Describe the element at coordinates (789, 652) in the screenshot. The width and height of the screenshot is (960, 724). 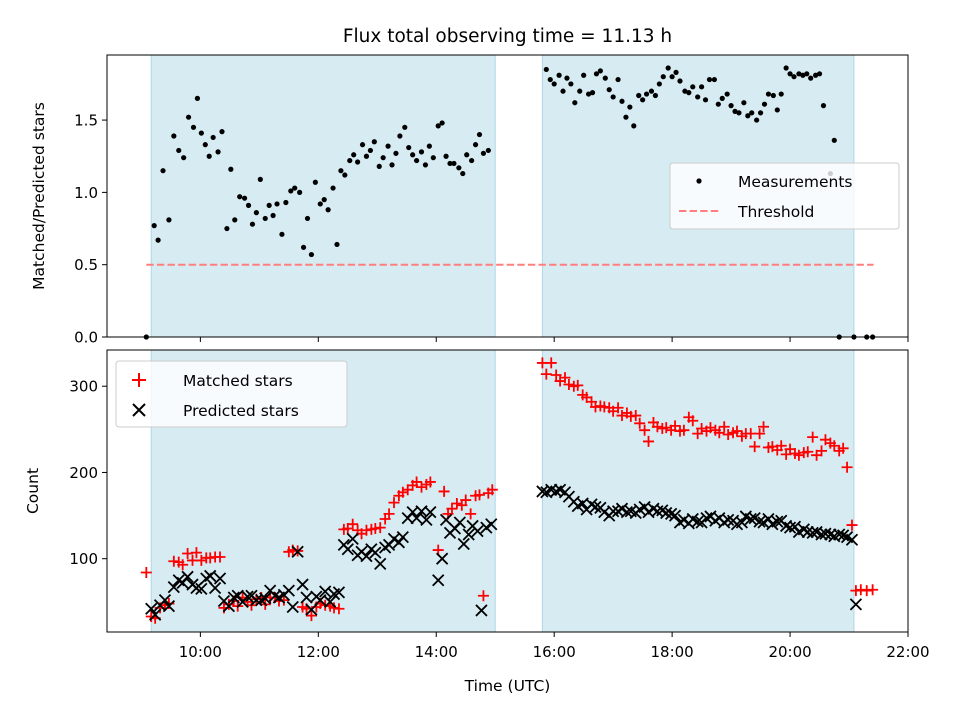
I see `x-tick-label: 20:00` at that location.